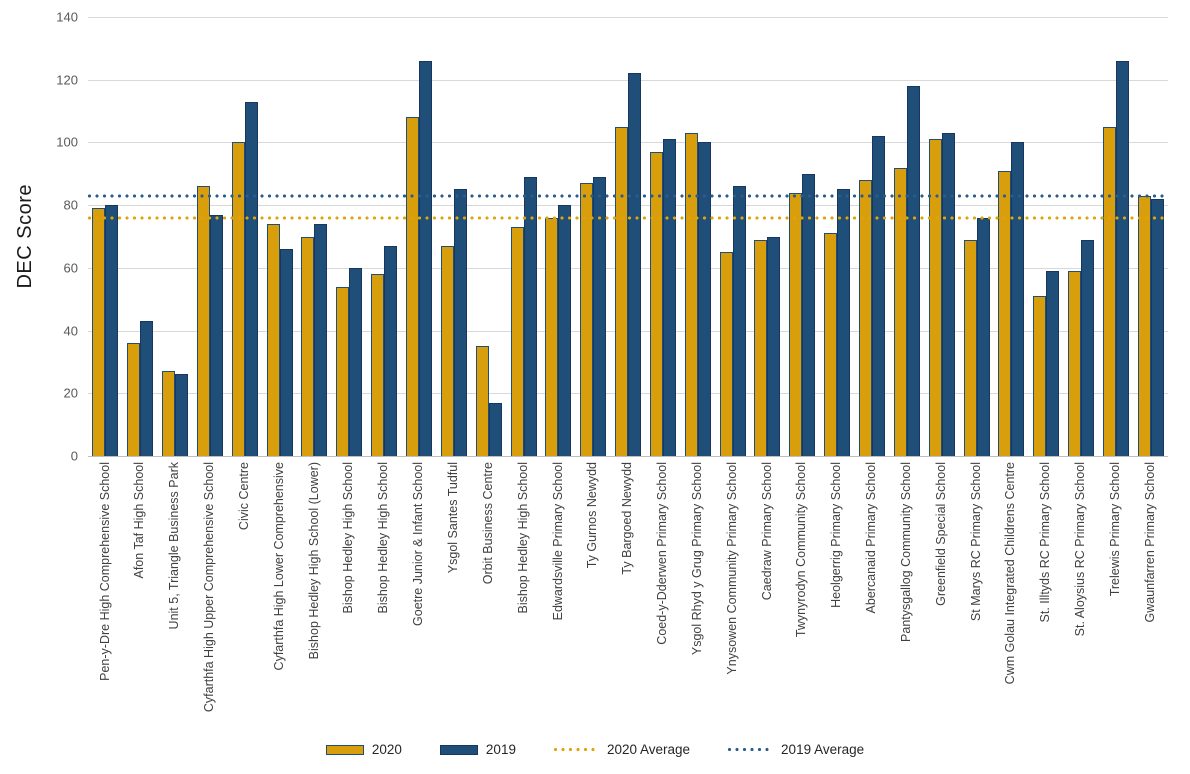 The height and width of the screenshot is (774, 1190). Describe the element at coordinates (386, 749) in the screenshot. I see `legend-label: 2020` at that location.